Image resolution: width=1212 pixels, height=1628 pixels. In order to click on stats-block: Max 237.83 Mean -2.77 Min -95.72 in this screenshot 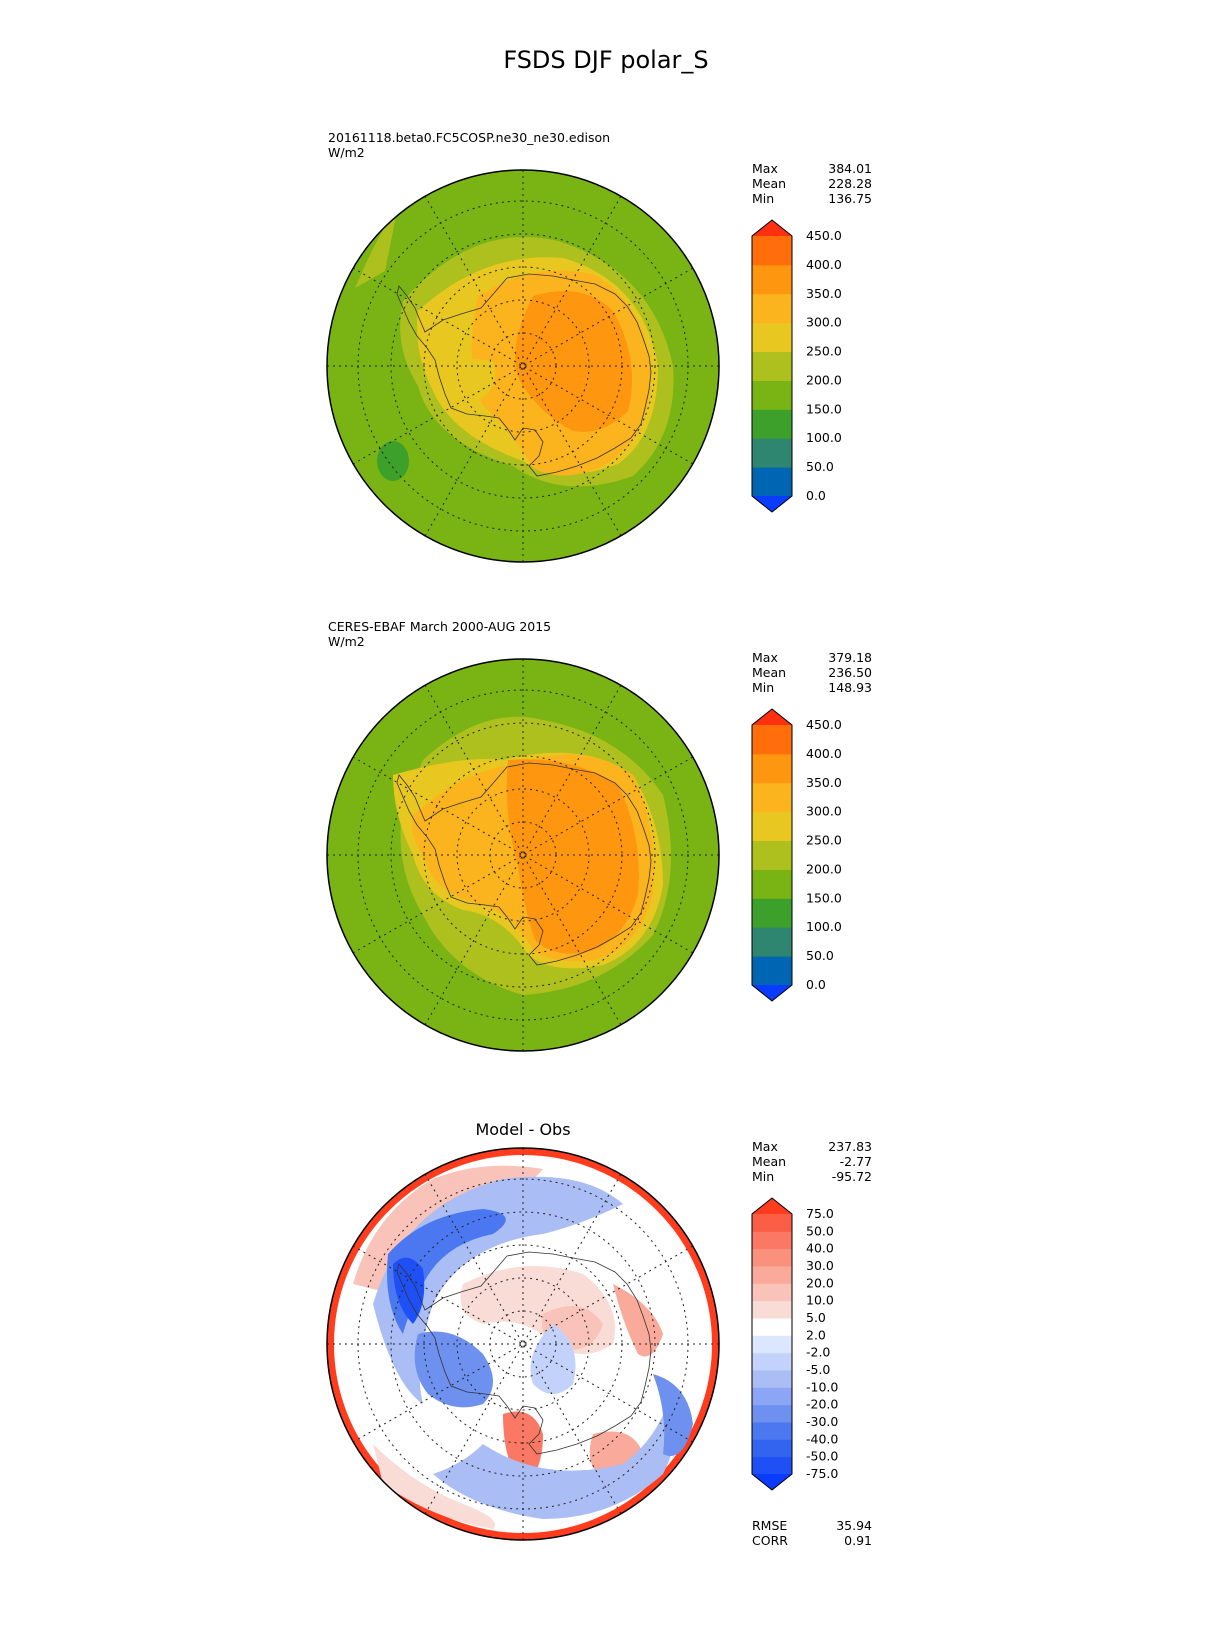, I will do `click(812, 1161)`.